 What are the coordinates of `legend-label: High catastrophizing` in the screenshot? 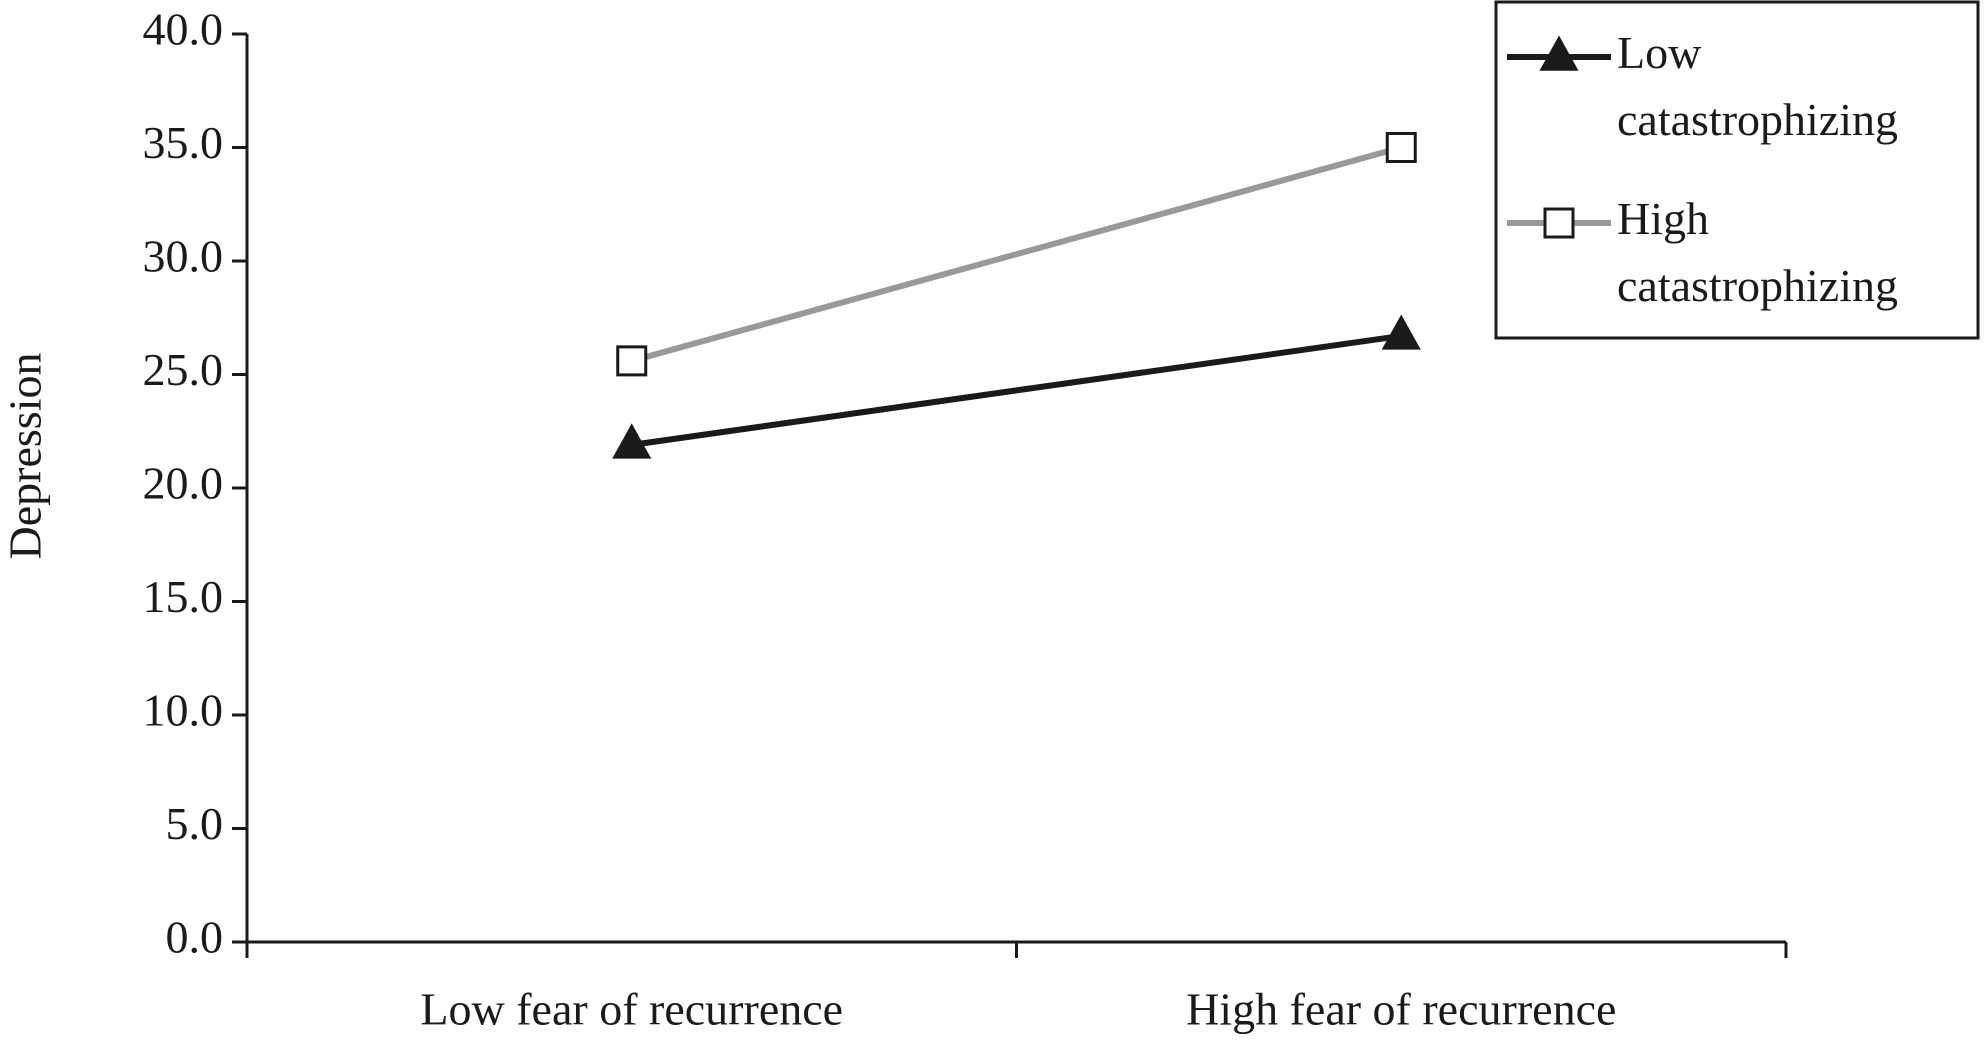 It's located at (1757, 252).